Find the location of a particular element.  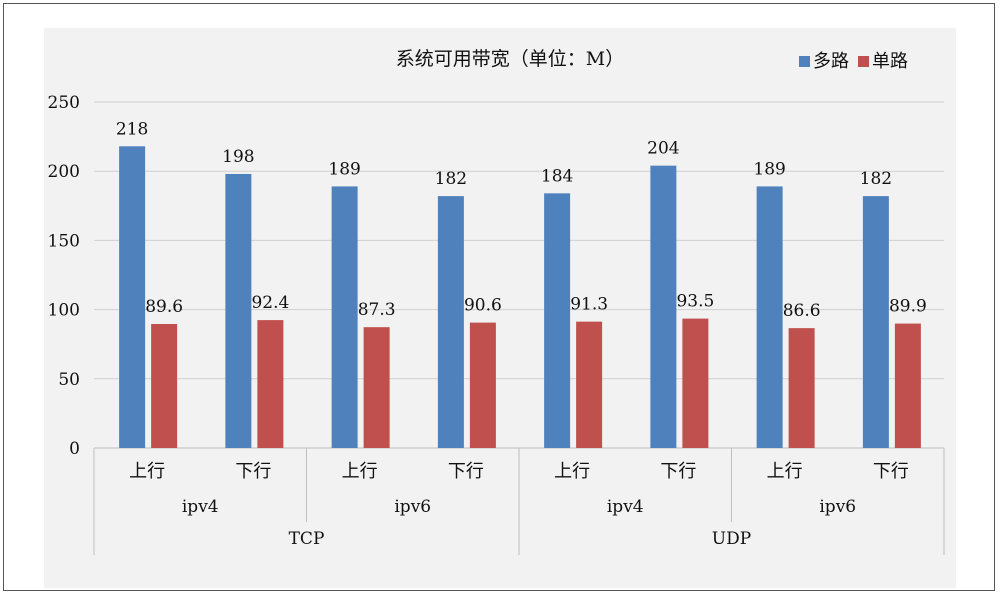

chart-title: 系统可用带宽（单位：M） is located at coordinates (510, 59).